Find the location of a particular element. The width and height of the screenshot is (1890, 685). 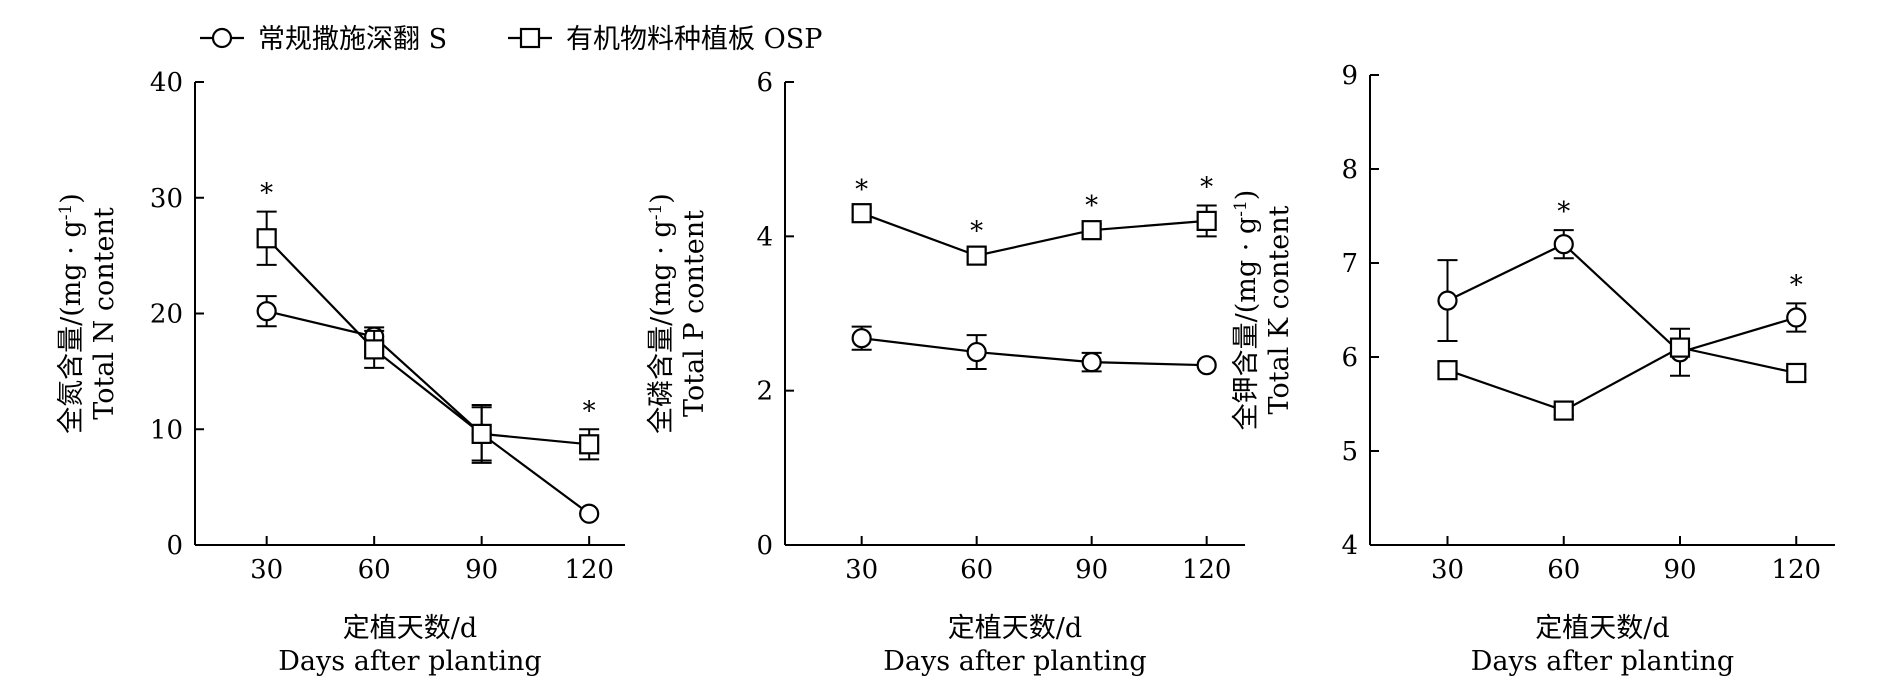

y-tick-label: 30 is located at coordinates (166, 199).